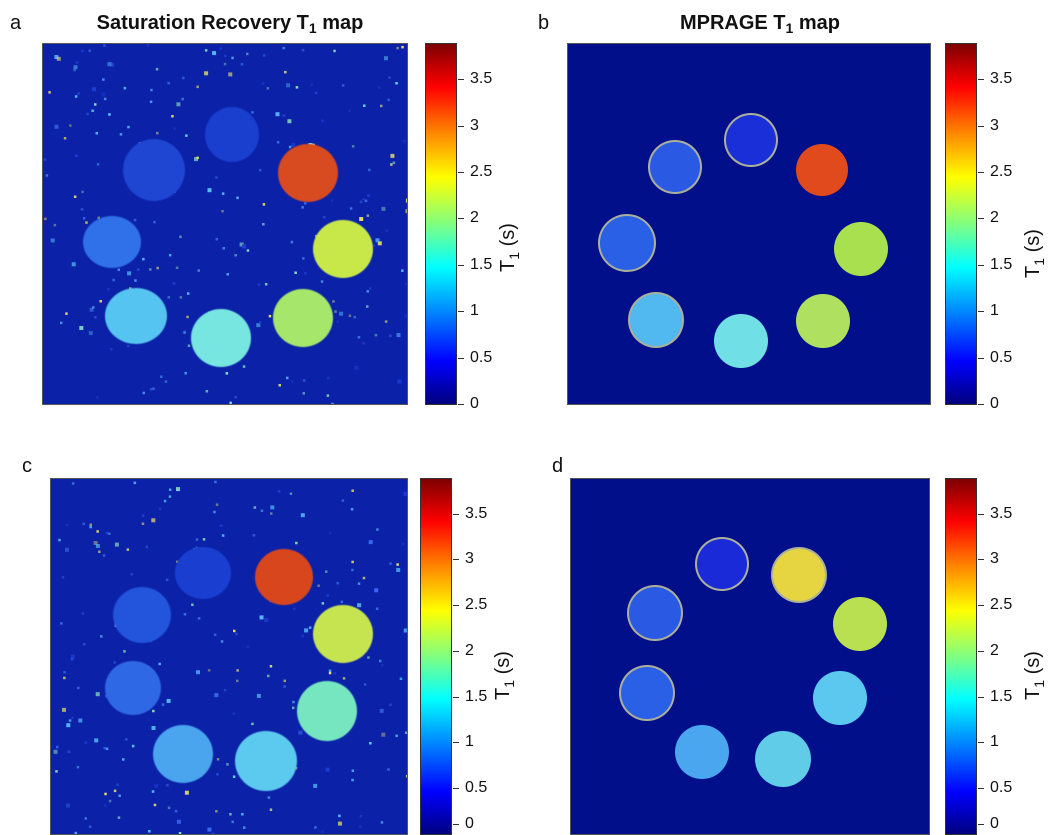  Describe the element at coordinates (749, 224) in the screenshot. I see `panel-b-t1-map` at that location.